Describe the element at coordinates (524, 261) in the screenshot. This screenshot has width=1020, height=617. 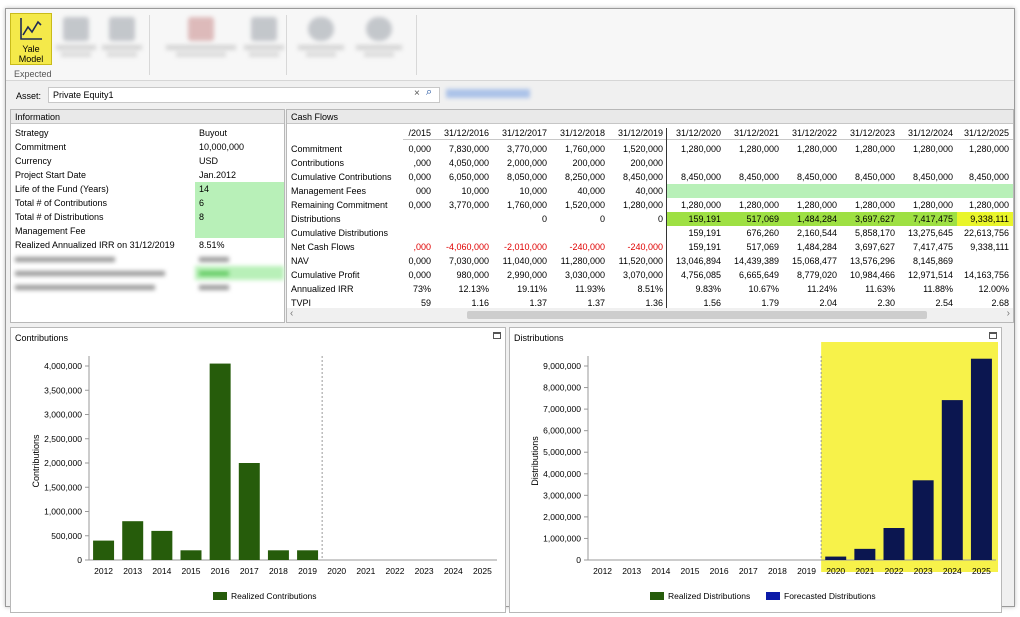
I see `table-cell: 11,040,000` at that location.